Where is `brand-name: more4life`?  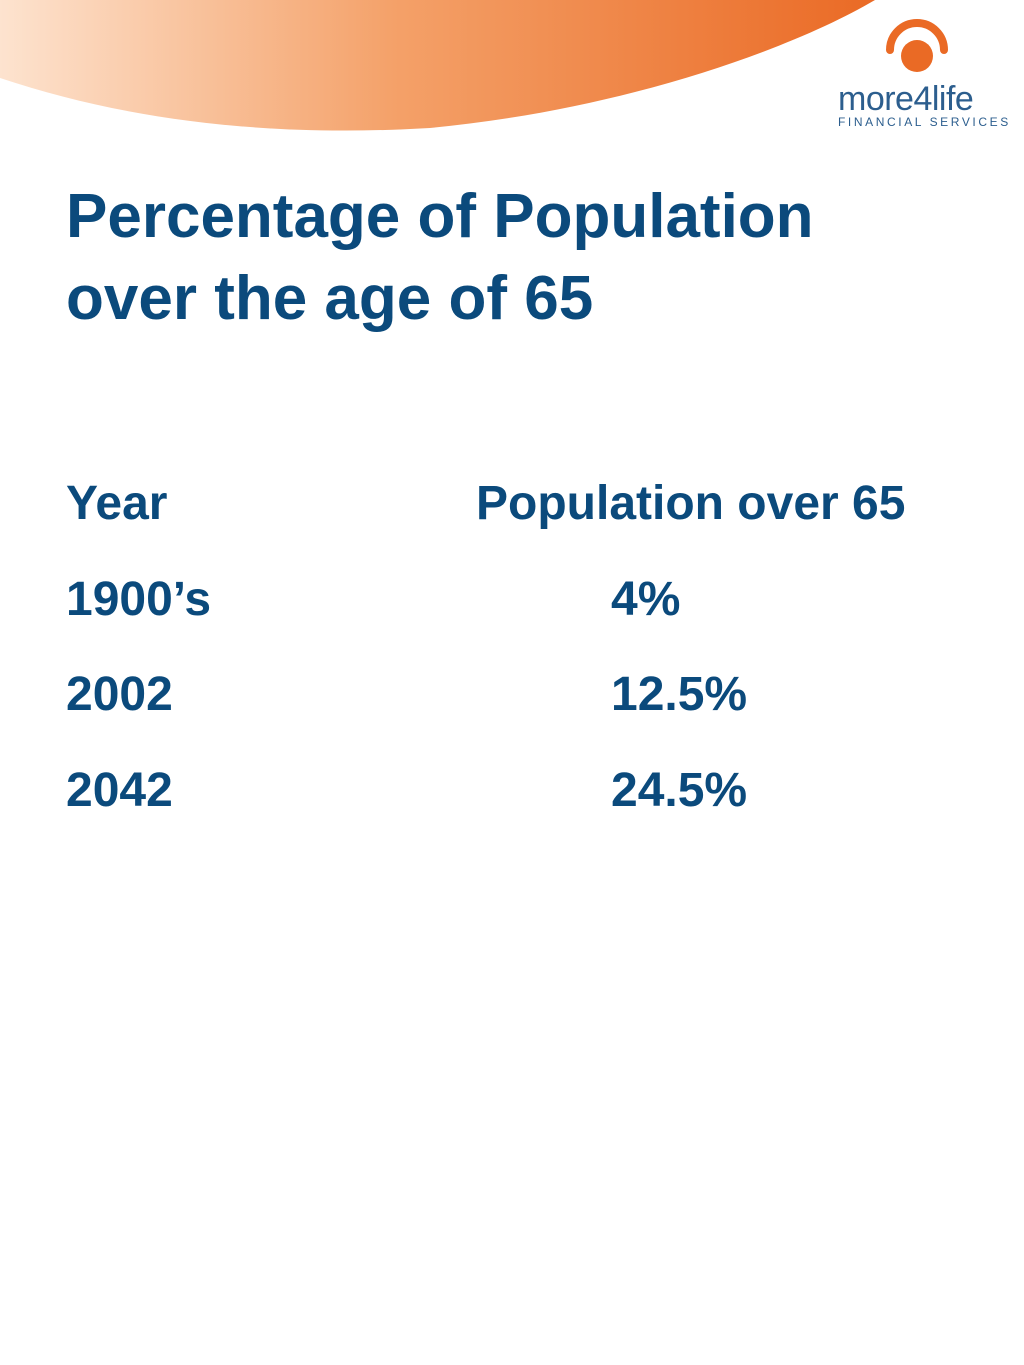 brand-name: more4life is located at coordinates (906, 99).